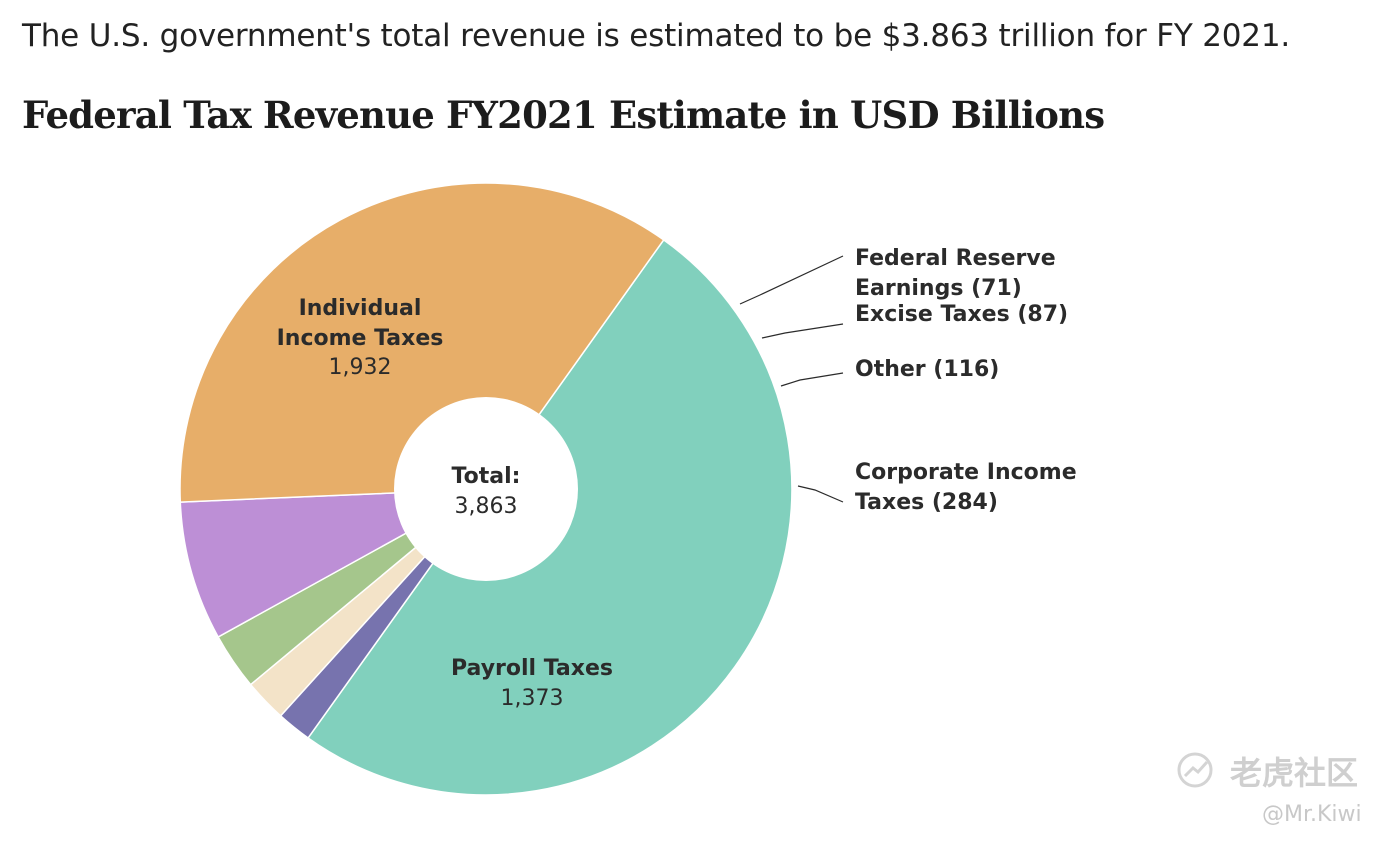 This screenshot has width=1395, height=848. Describe the element at coordinates (938, 288) in the screenshot. I see `label-fed-reserve-2: Earnings (71)` at that location.